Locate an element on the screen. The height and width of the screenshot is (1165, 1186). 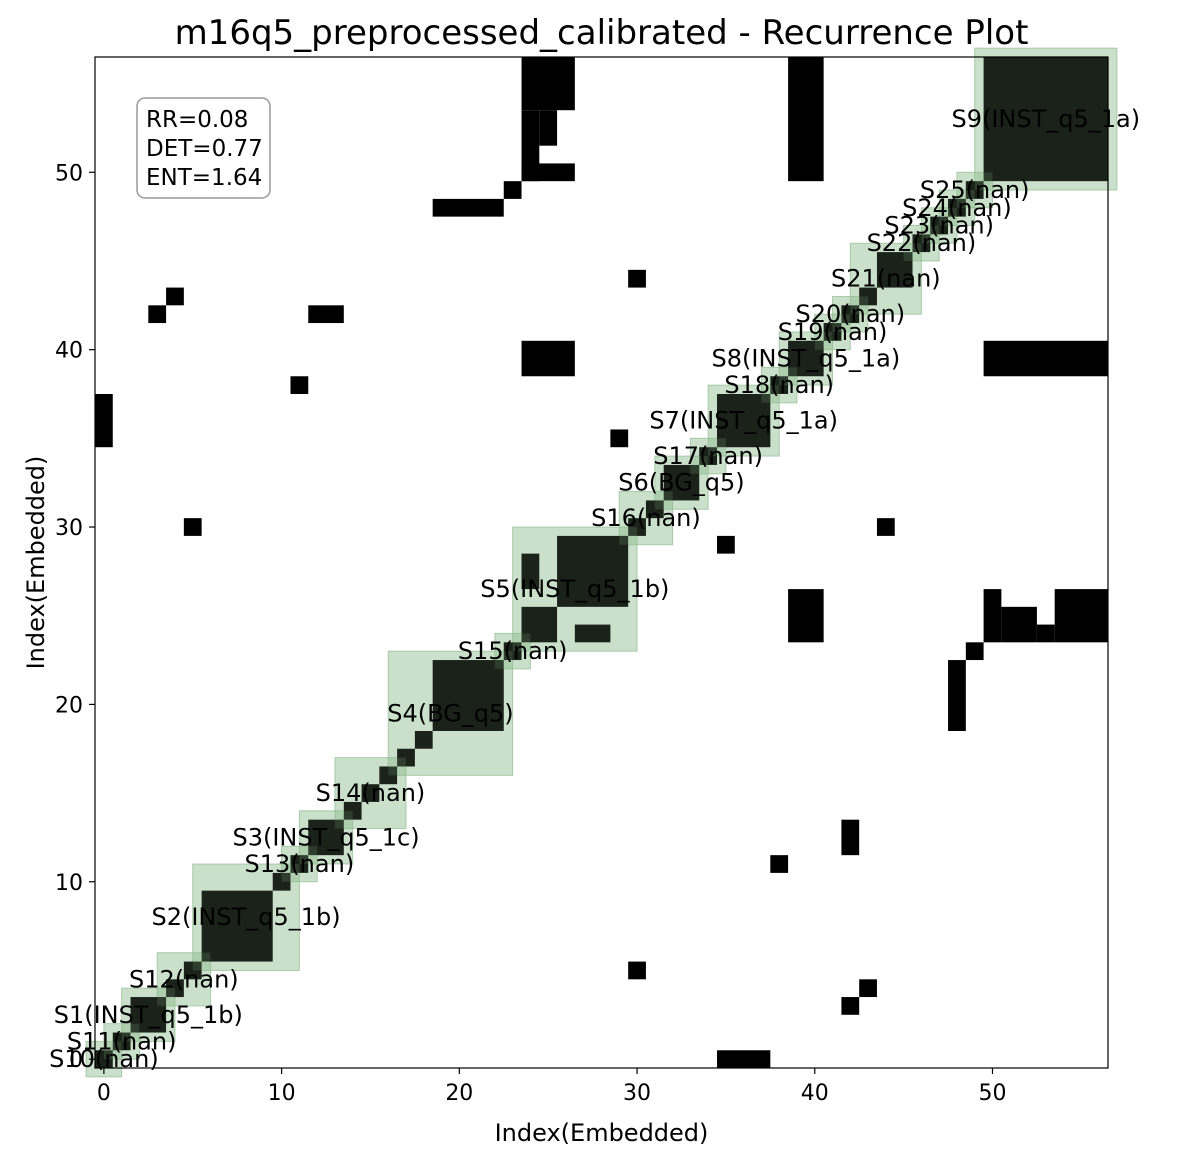
x-tick-label: 20 is located at coordinates (459, 1093).